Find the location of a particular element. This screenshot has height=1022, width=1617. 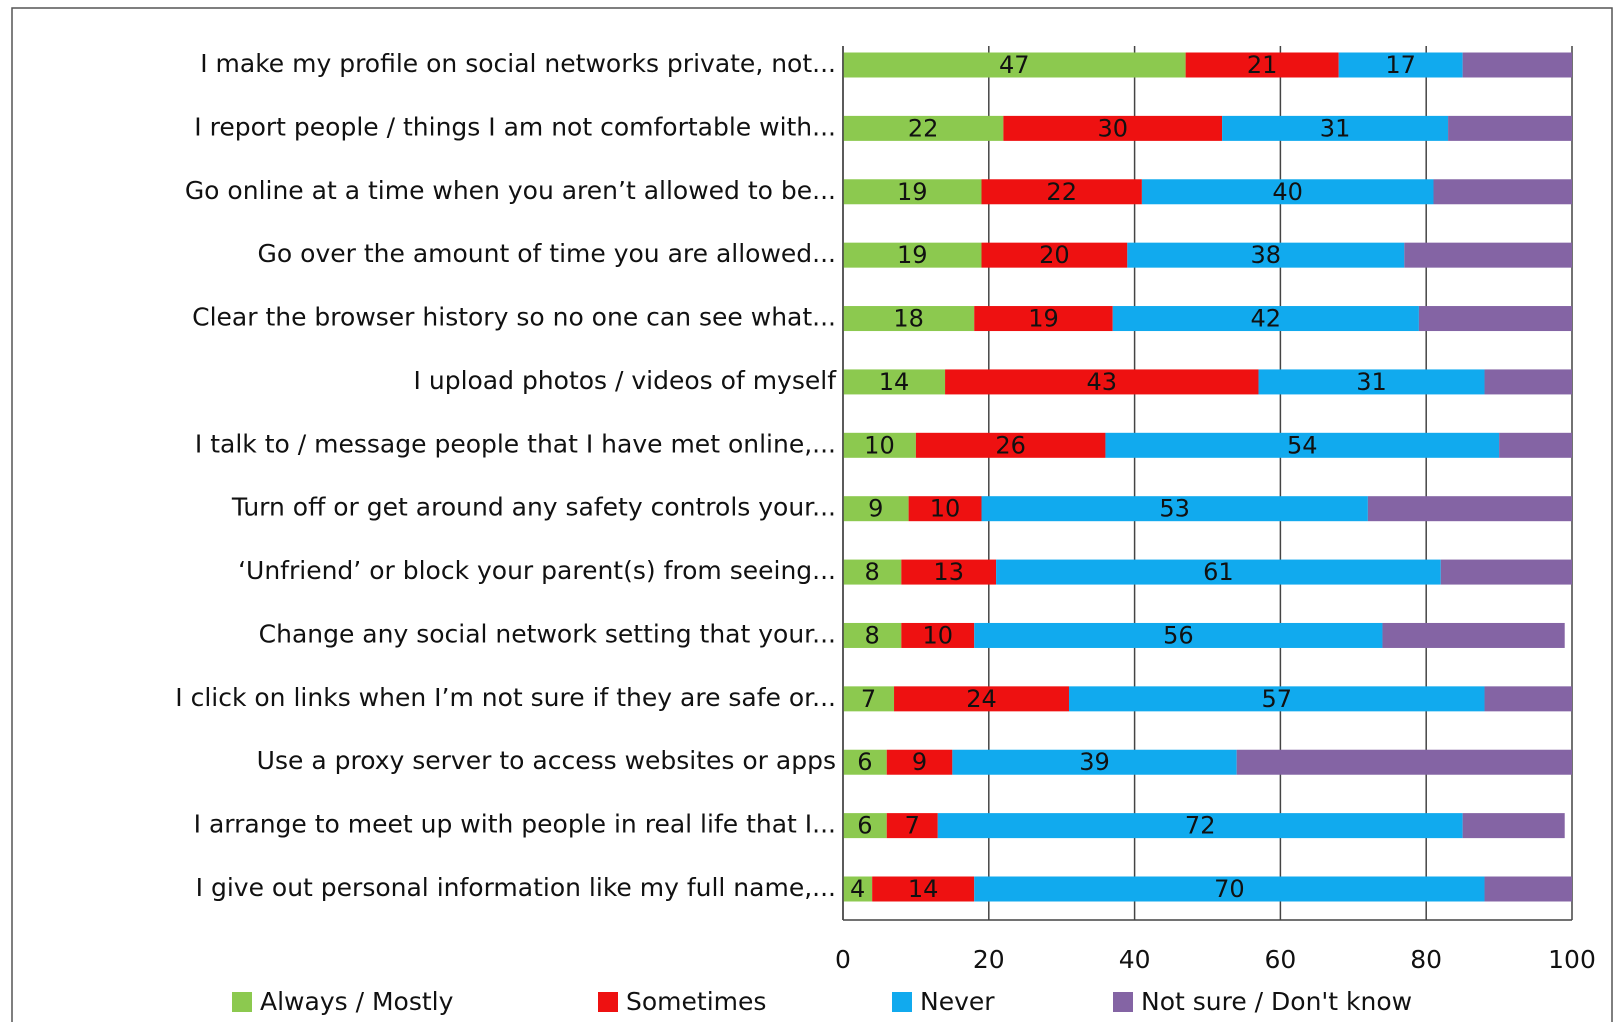

data-label: 42 is located at coordinates (1266, 319).